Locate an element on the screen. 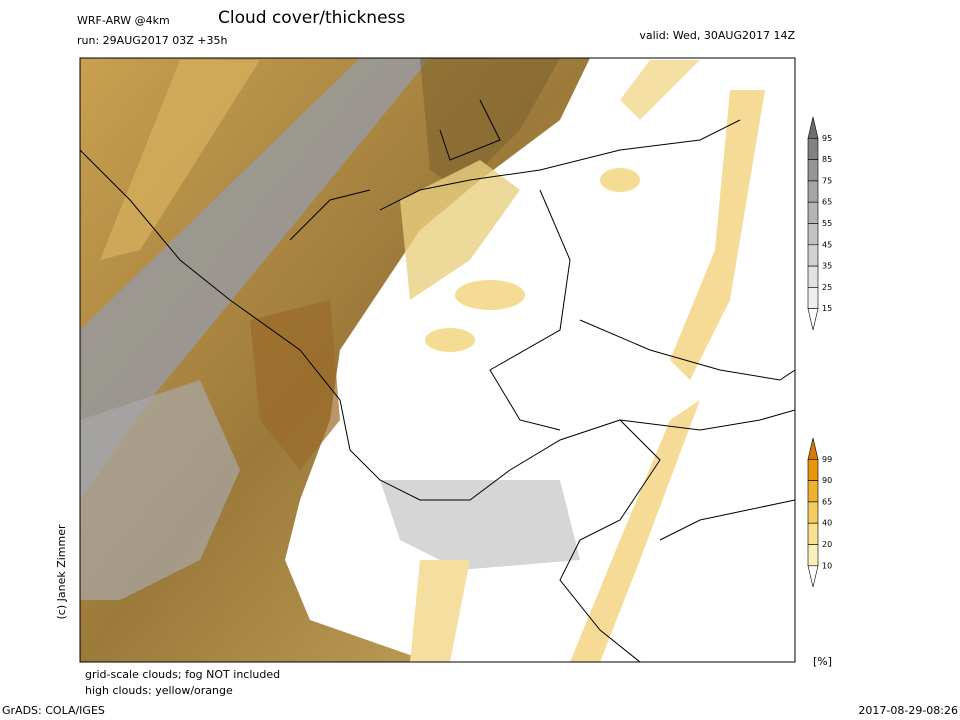 This screenshot has height=720, width=960. note: grid-scale clouds; fog NOT included is located at coordinates (182, 674).